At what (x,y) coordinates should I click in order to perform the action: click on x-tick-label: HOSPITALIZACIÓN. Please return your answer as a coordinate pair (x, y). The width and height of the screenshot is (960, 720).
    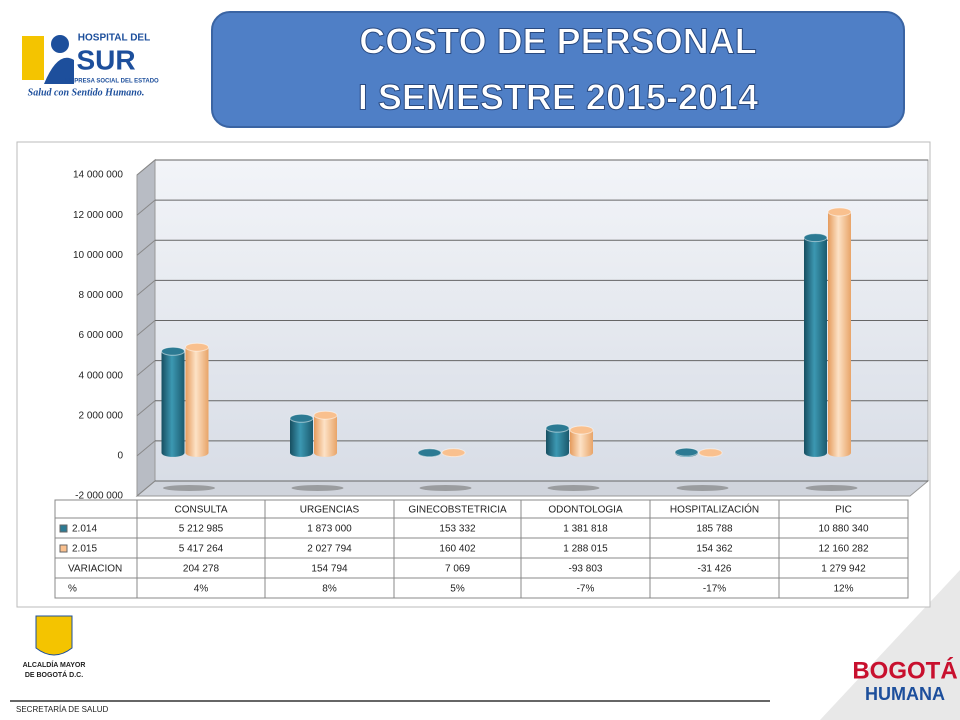
    Looking at the image, I should click on (714, 509).